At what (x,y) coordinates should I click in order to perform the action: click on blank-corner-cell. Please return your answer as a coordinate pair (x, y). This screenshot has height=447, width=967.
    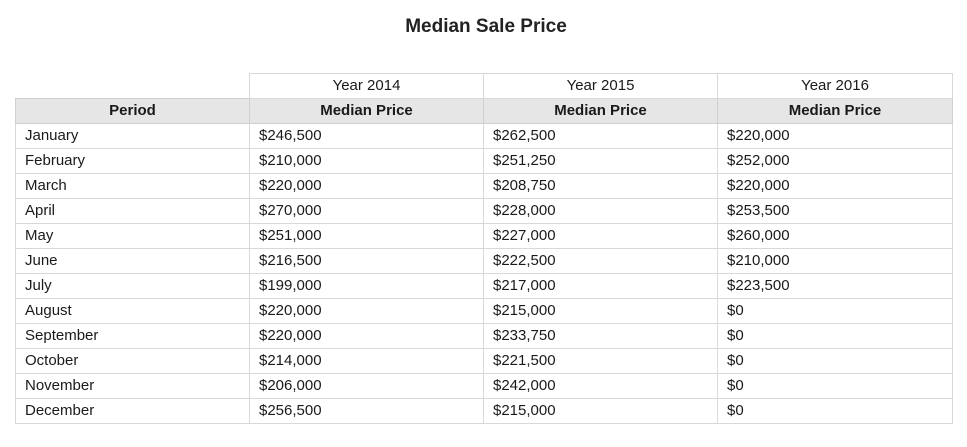
    Looking at the image, I should click on (133, 86).